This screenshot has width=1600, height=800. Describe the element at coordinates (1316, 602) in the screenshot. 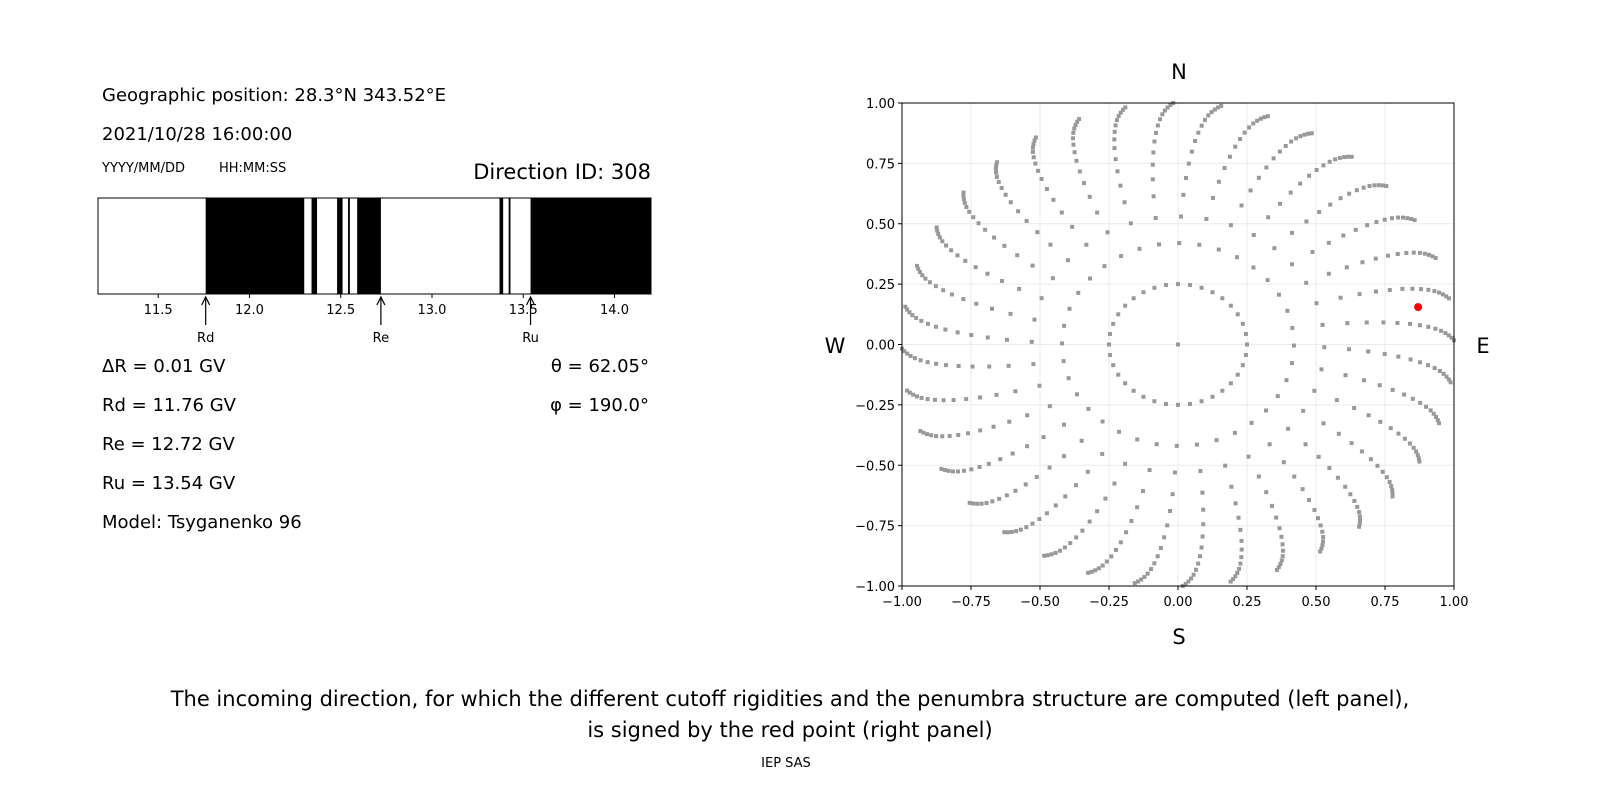

I see `x-tick-label: 0.50` at that location.